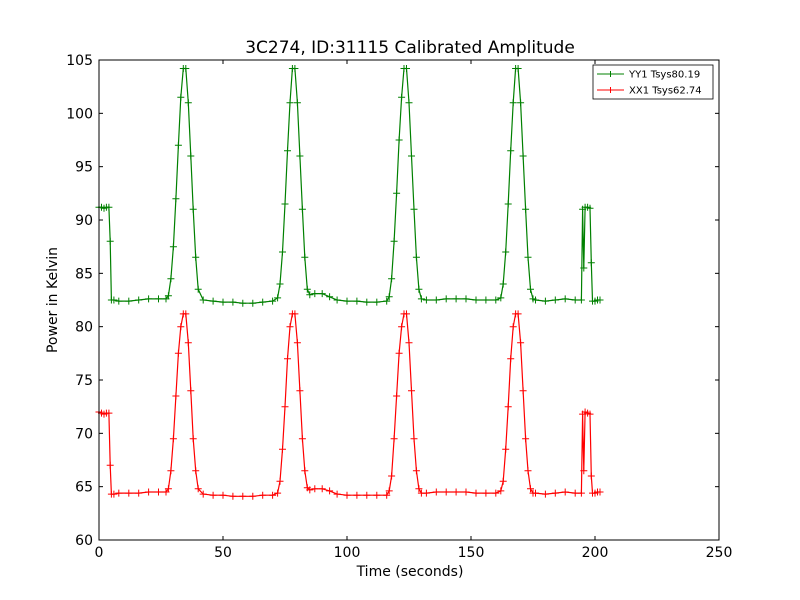 This screenshot has height=600, width=800. What do you see at coordinates (84, 328) in the screenshot?
I see `y-tick-label: 80` at bounding box center [84, 328].